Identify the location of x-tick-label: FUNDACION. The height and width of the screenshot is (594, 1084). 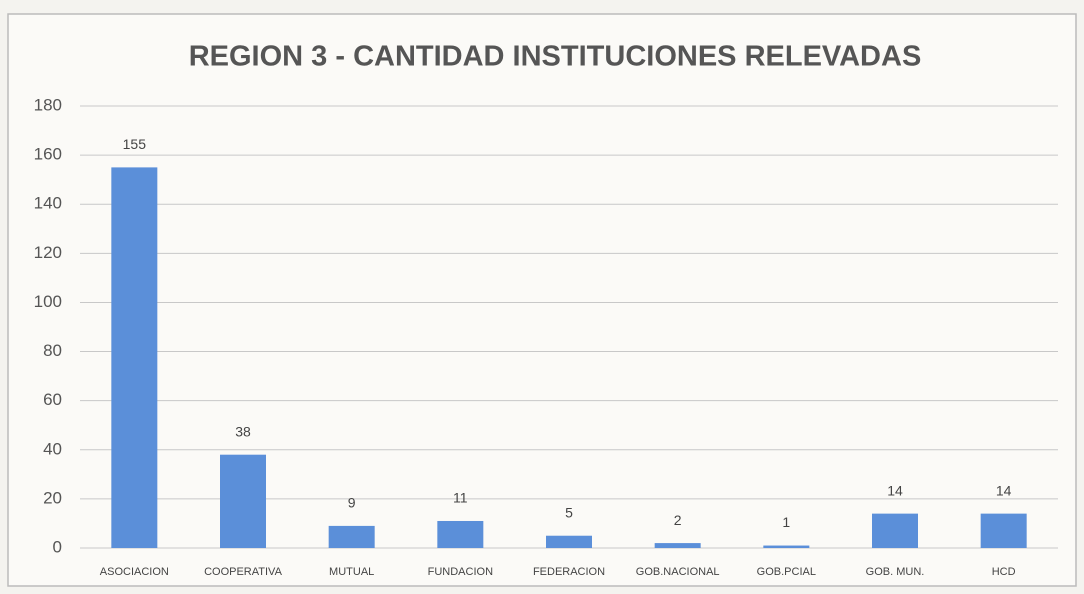
(460, 572).